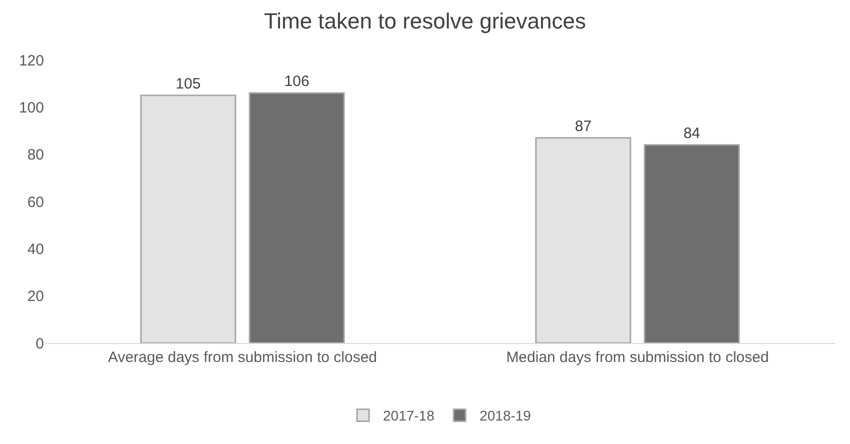 Image resolution: width=850 pixels, height=444 pixels. I want to click on y-tick-label: 80, so click(35, 155).